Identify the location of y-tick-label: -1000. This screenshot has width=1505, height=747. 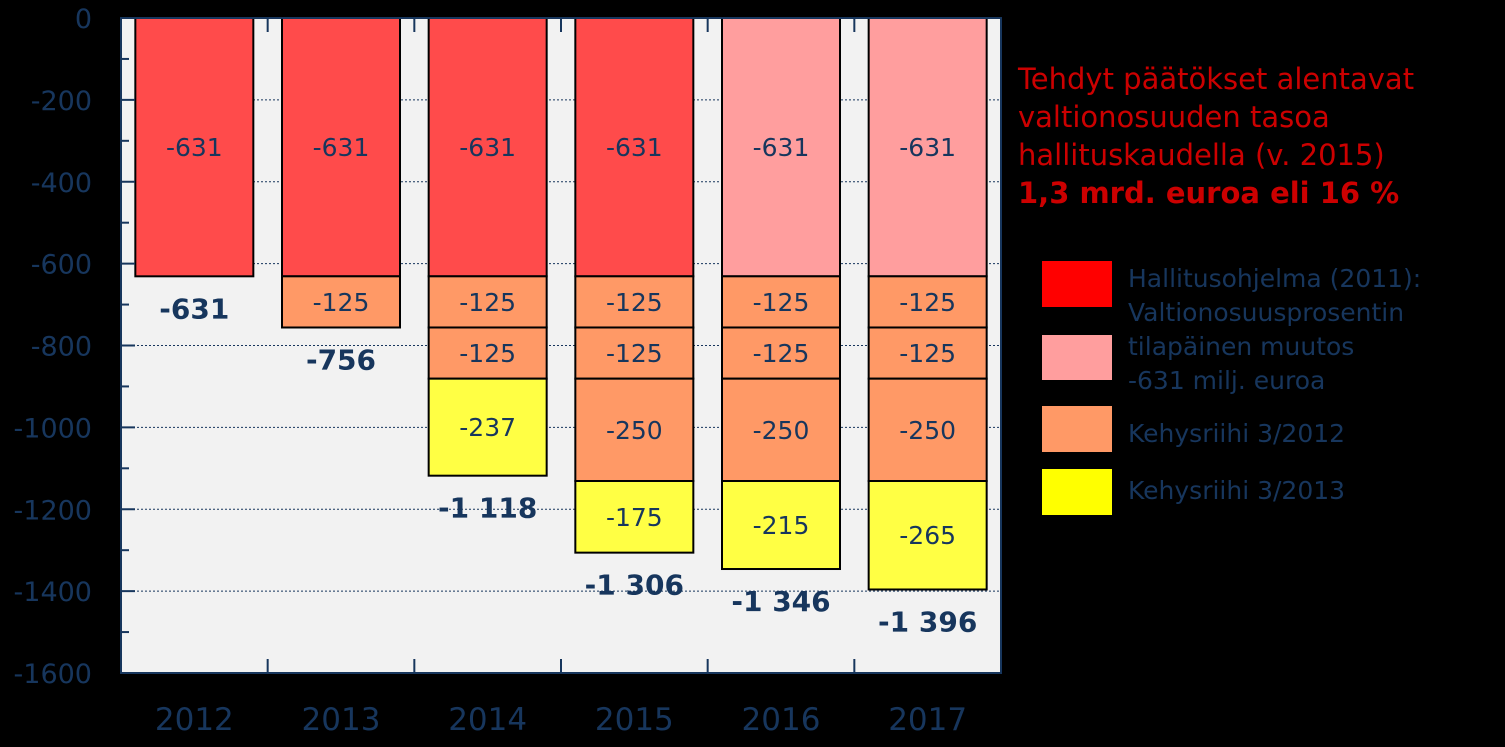
(53, 428).